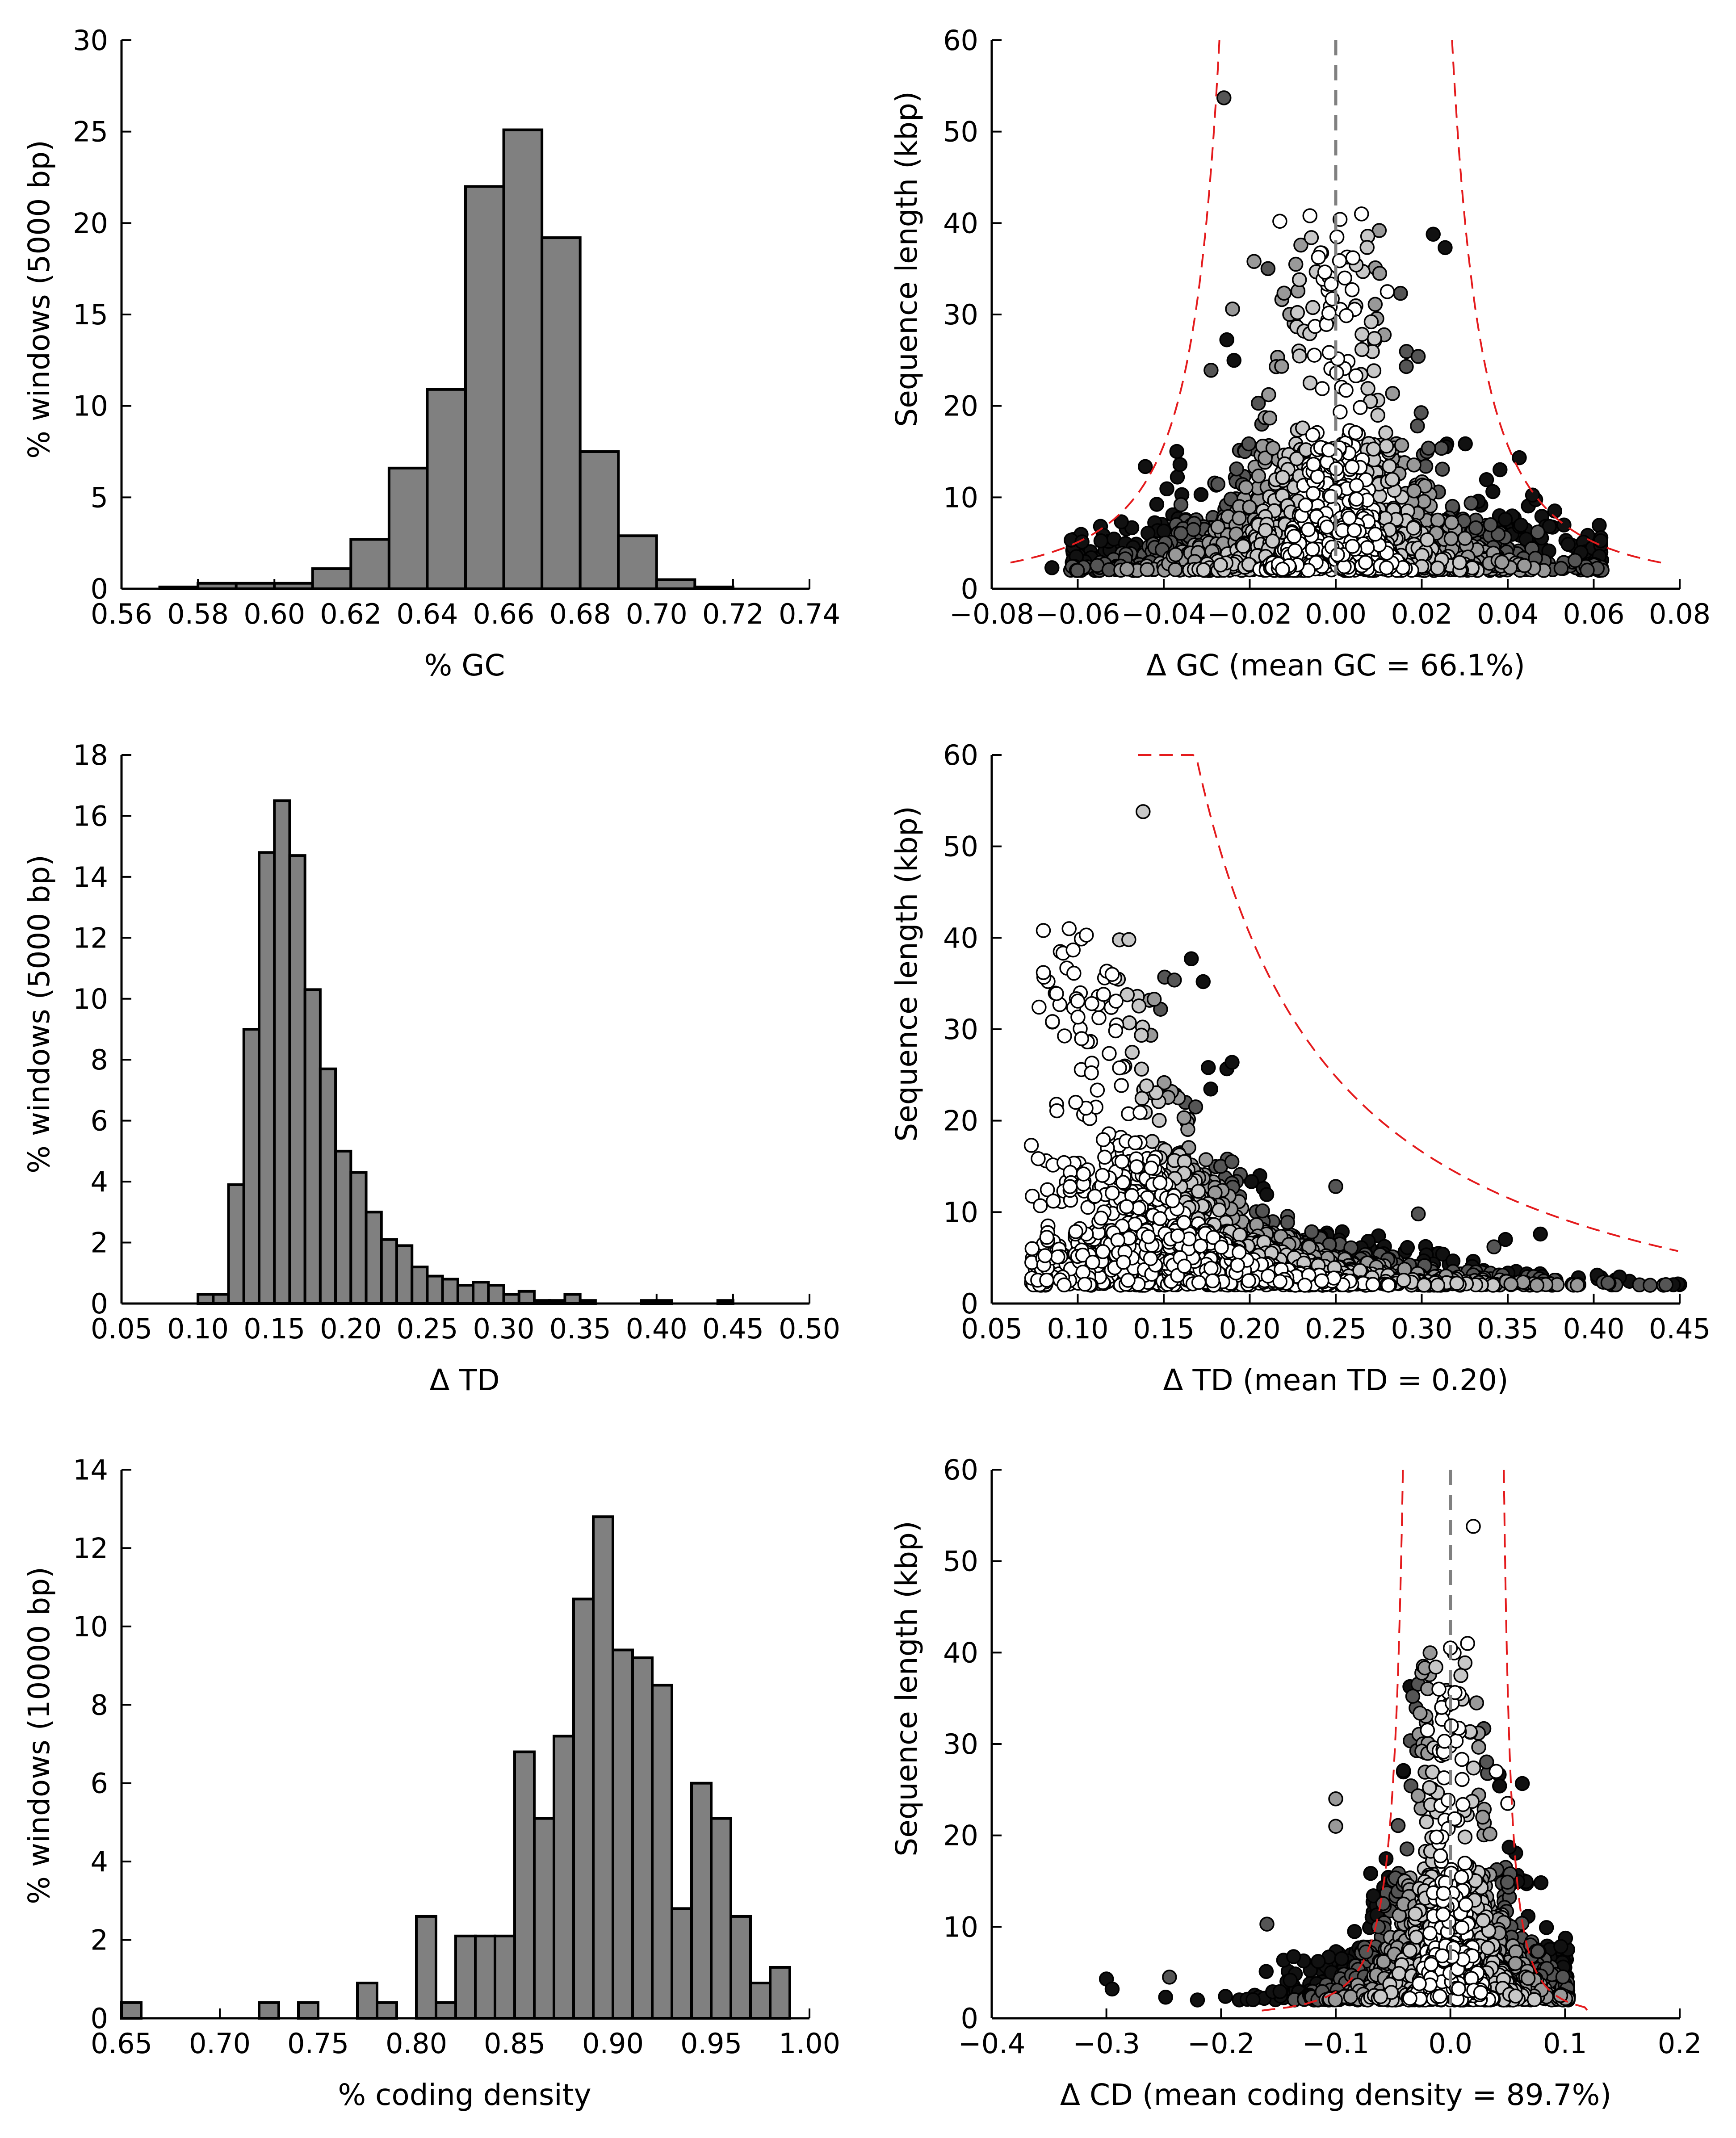 Image resolution: width=1736 pixels, height=2138 pixels. I want to click on y-tick-label: 30, so click(960, 314).